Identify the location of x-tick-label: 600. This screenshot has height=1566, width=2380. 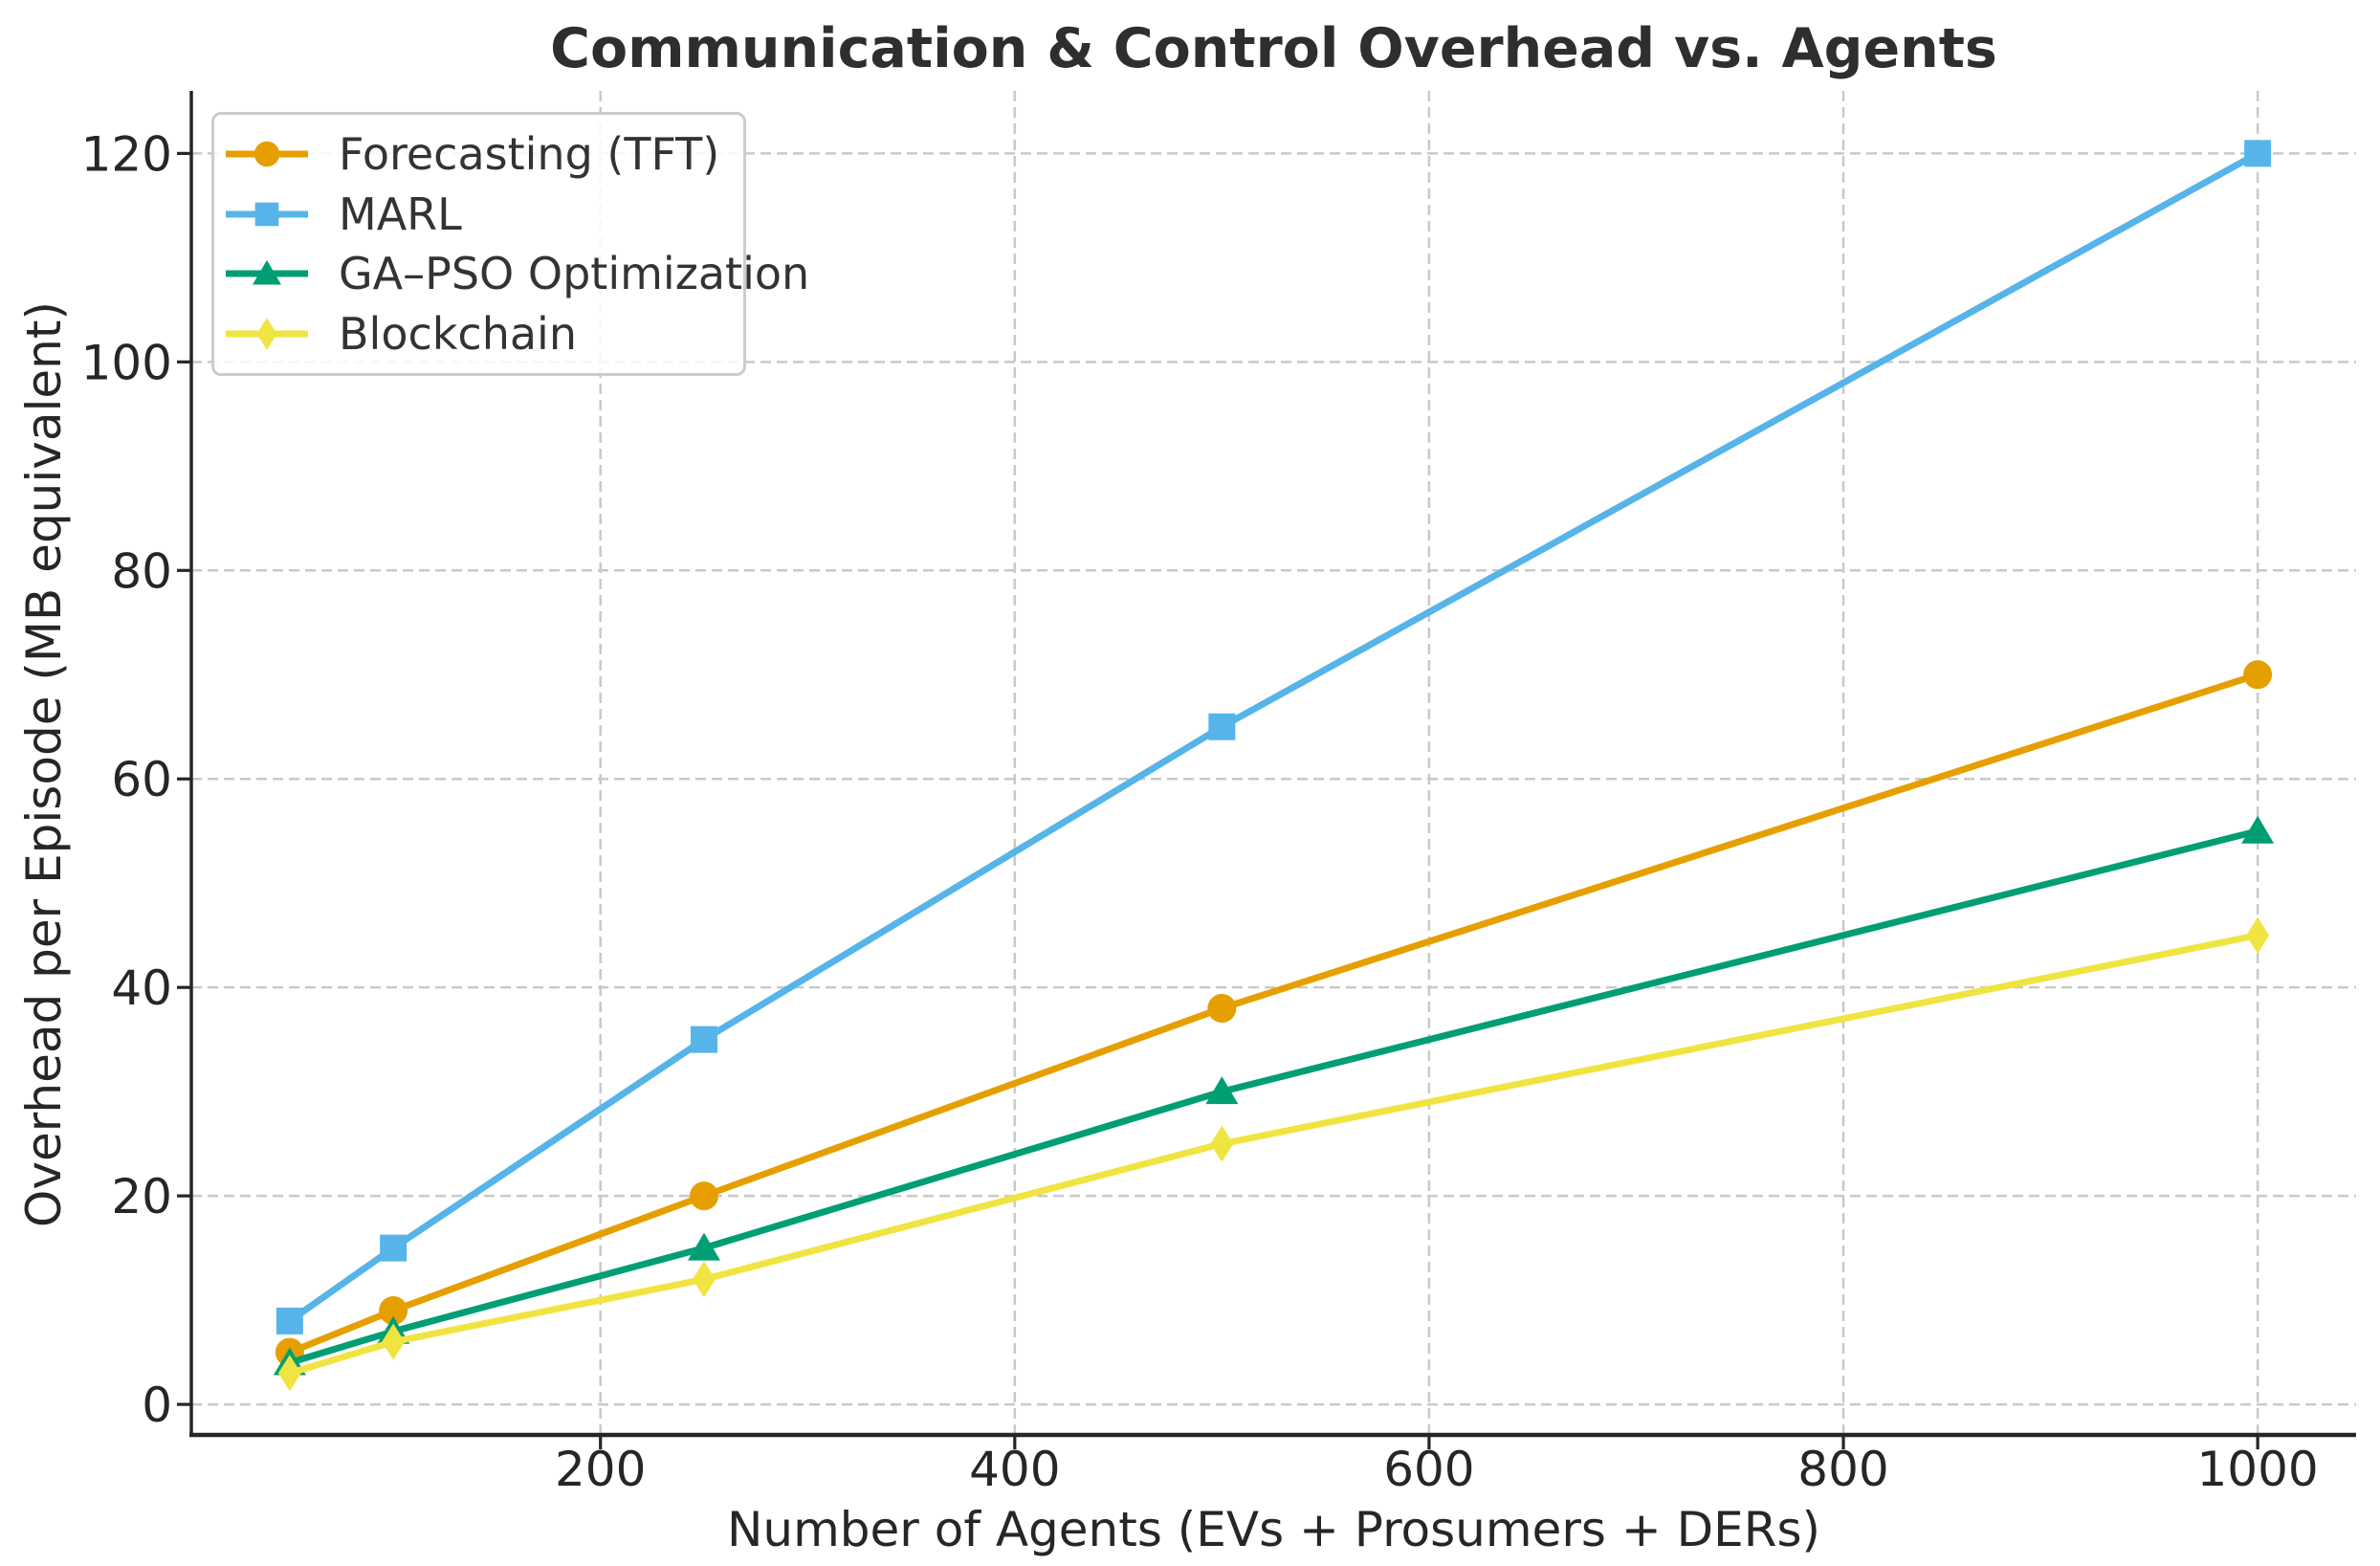
(1428, 1470).